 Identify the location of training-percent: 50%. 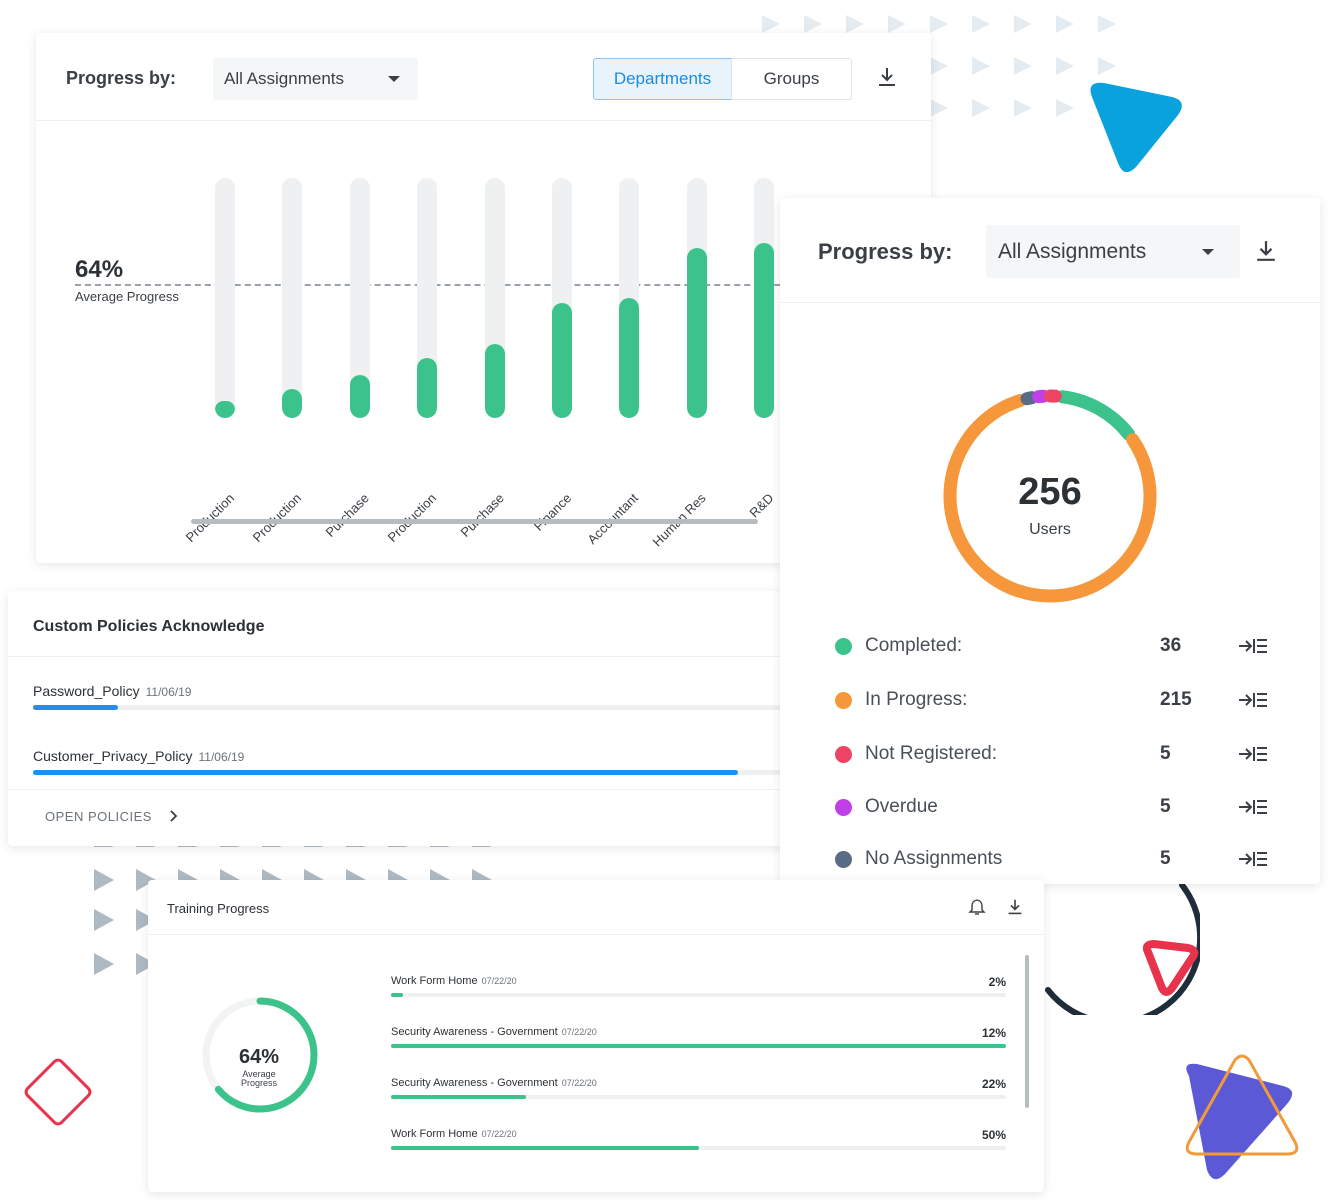
(993, 1135).